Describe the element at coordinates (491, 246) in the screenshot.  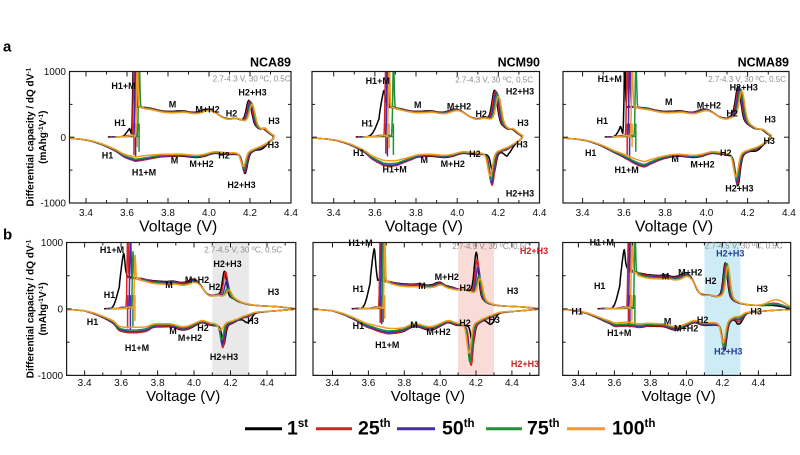
I see `svg-text: 2.7-4.5 V, 30 oC, 0.5C` at that location.